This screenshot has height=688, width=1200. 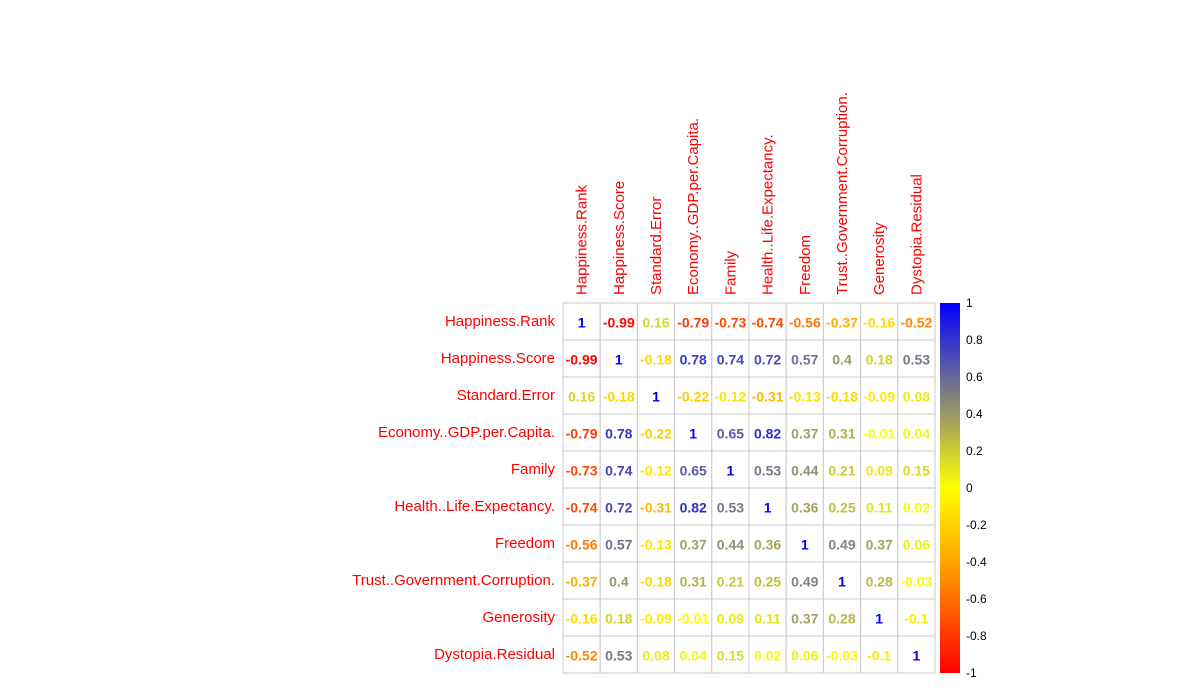 I want to click on correlation-value: -0.03, so click(x=842, y=656).